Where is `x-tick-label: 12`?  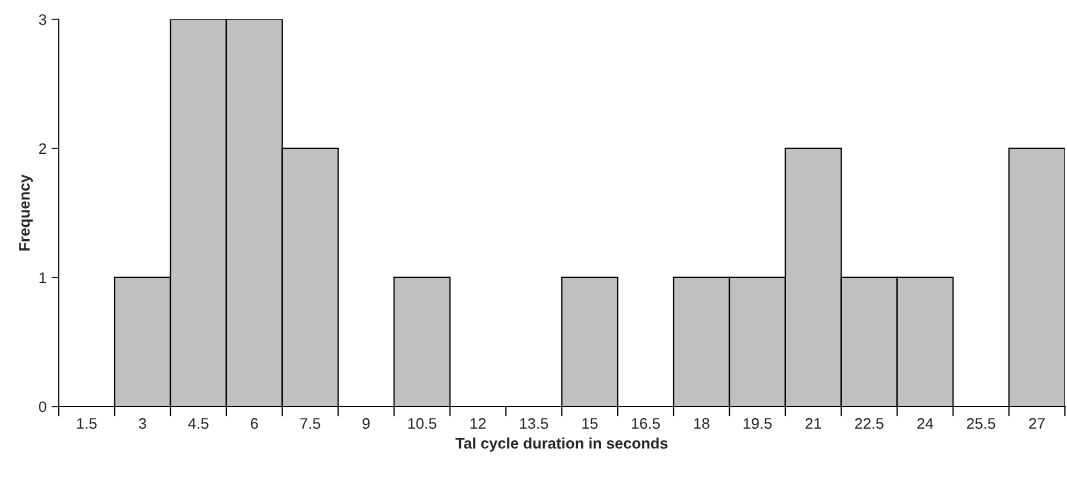
x-tick-label: 12 is located at coordinates (478, 423).